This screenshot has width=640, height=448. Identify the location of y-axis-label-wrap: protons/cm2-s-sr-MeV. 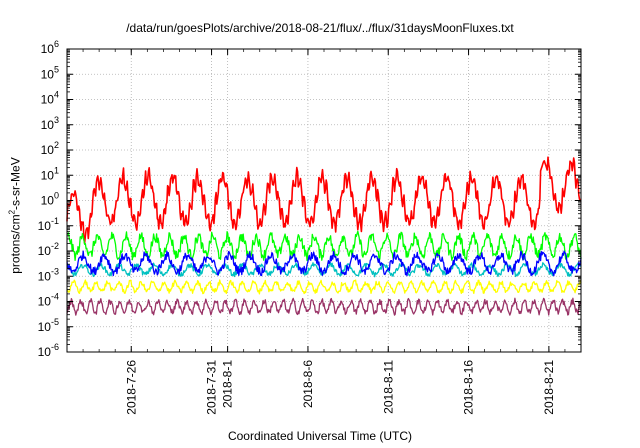
(22, 215).